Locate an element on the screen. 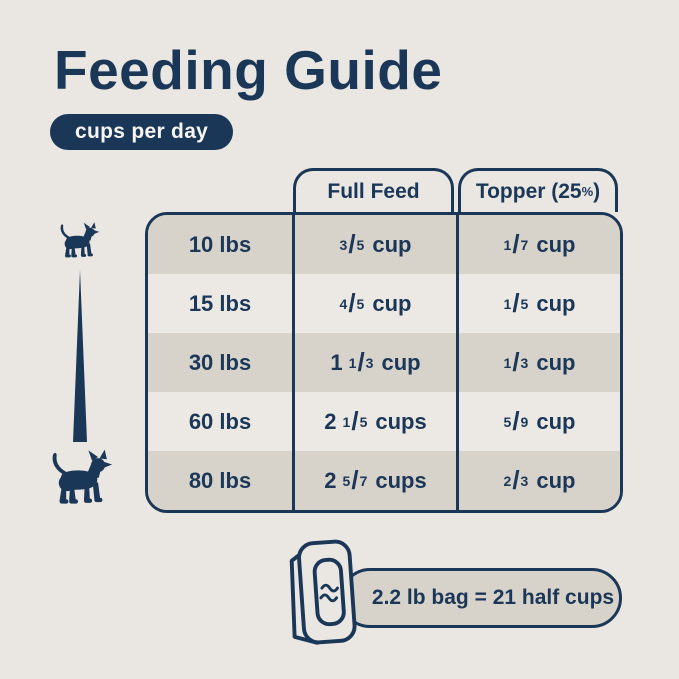 The width and height of the screenshot is (679, 679). table-row-15lbs: 15 lbs 4/5 cup 1/5 cup is located at coordinates (384, 303).